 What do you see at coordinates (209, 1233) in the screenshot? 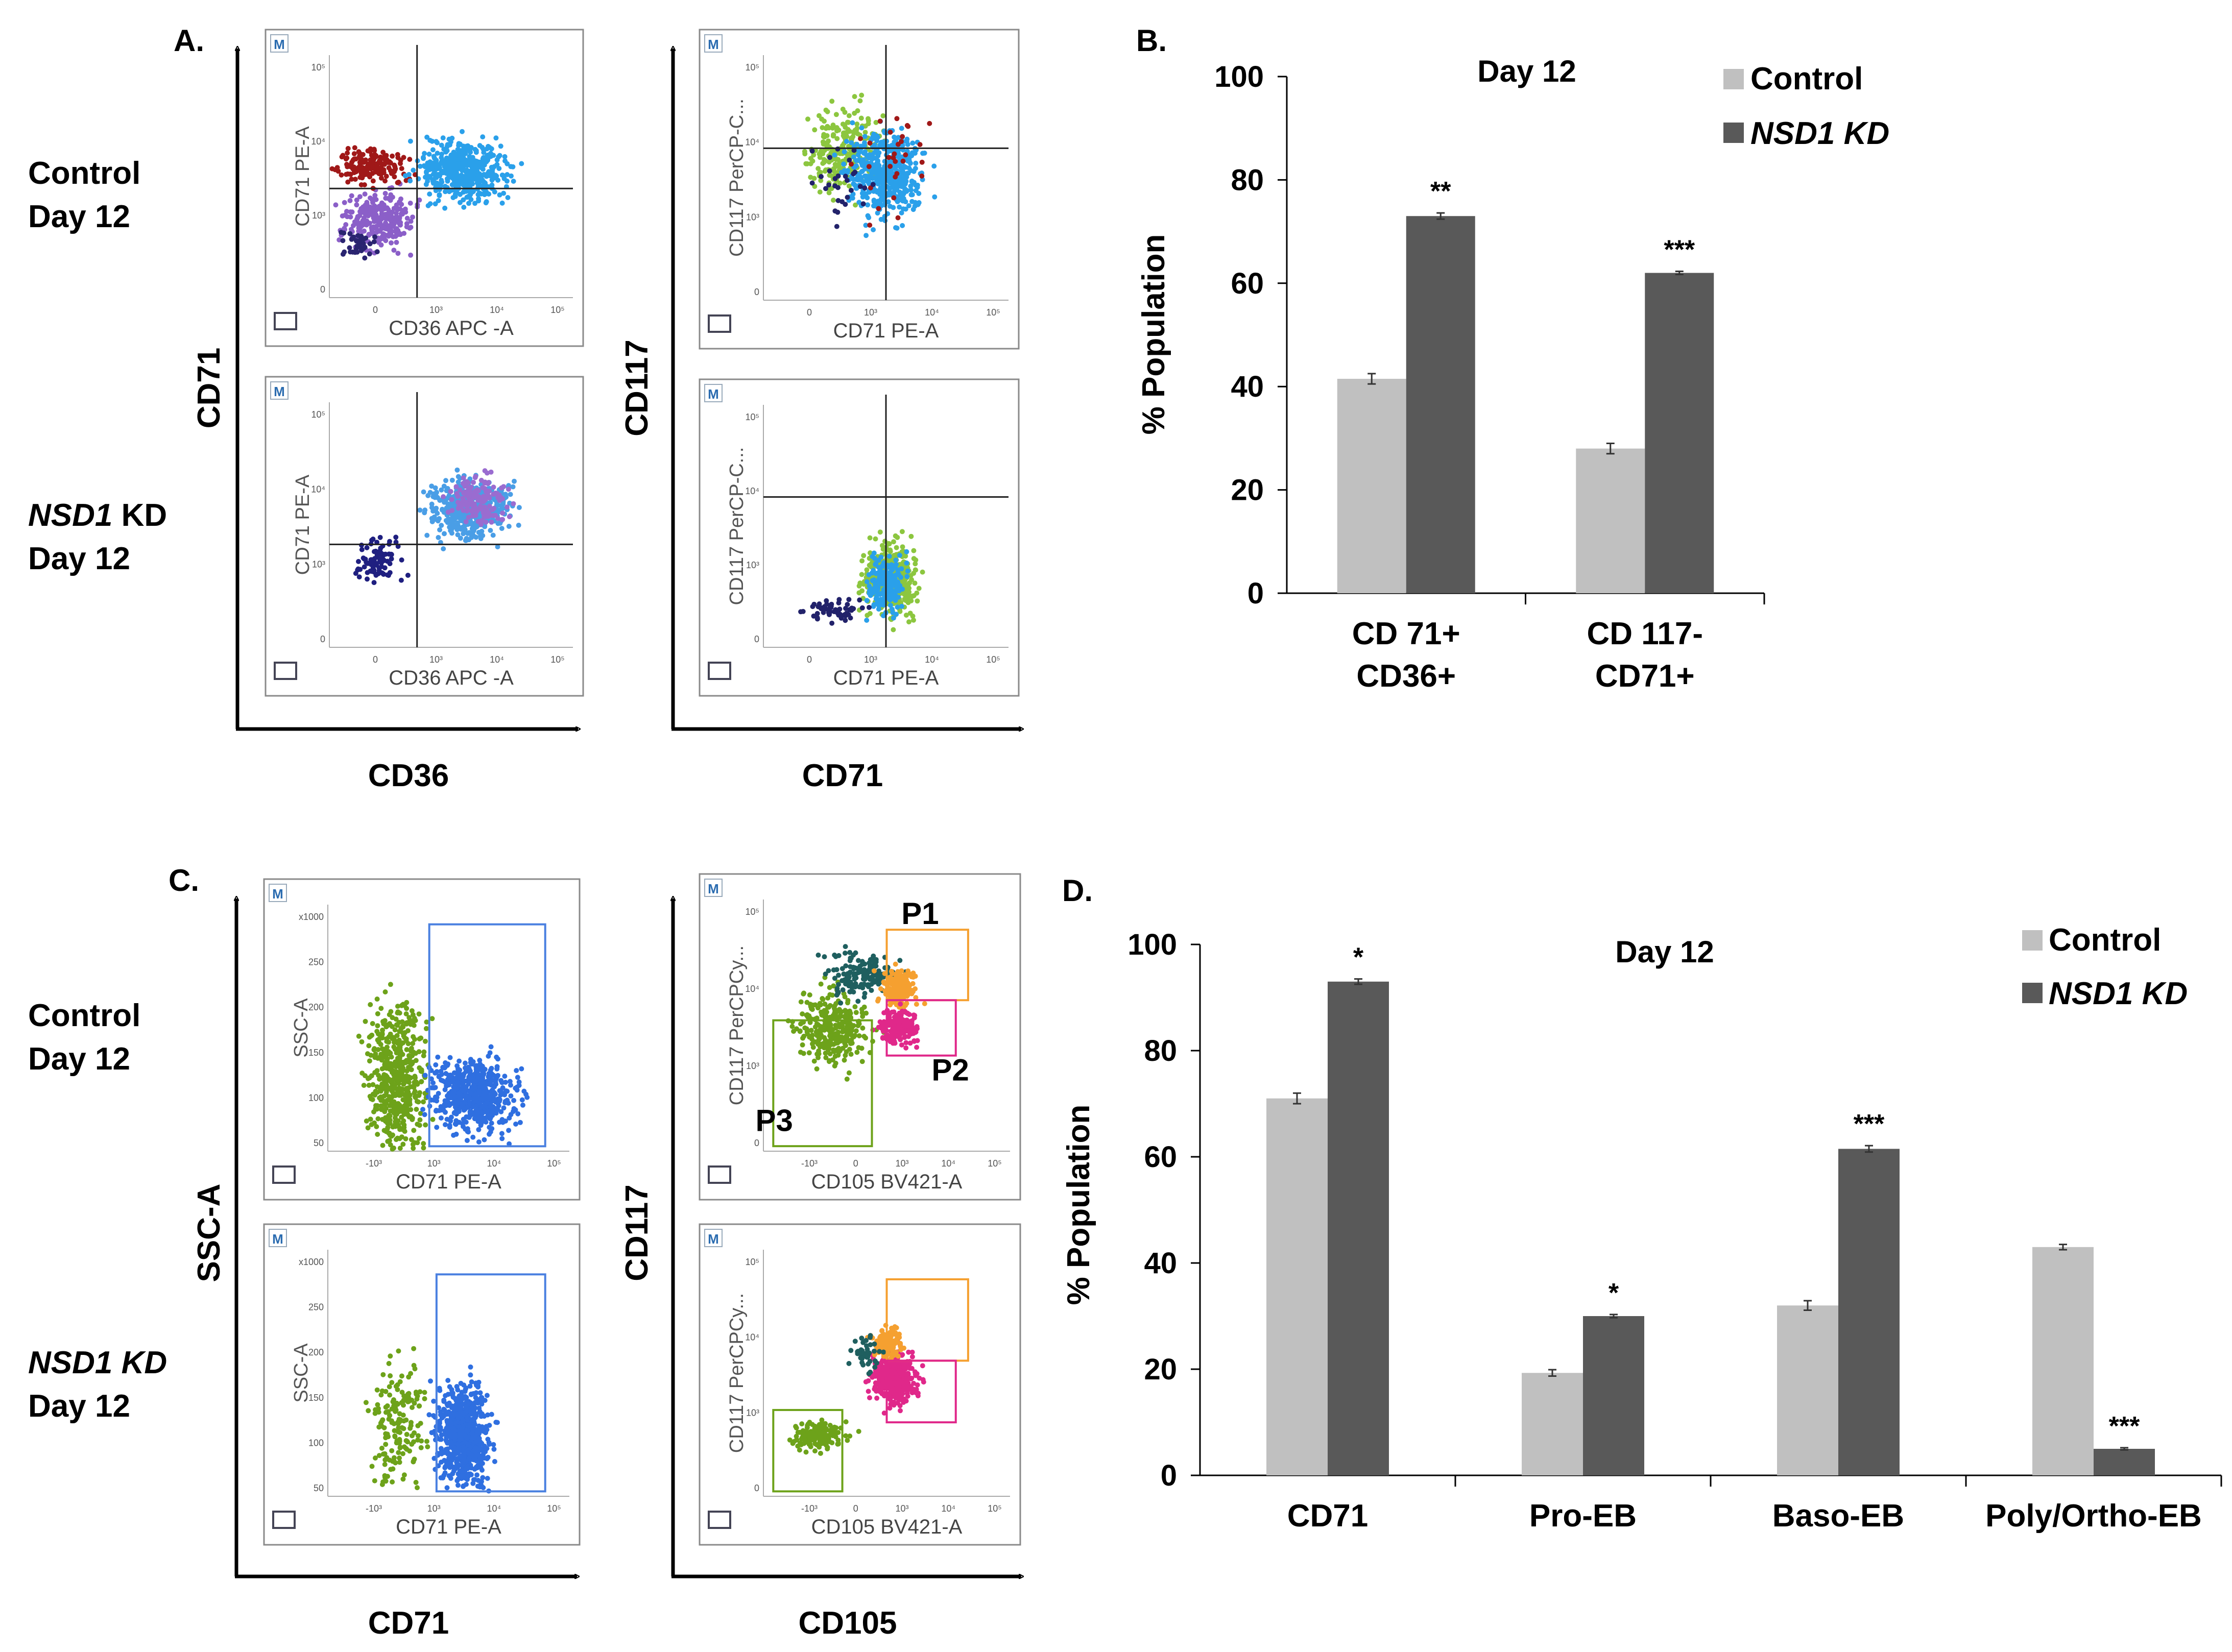
I see `panel-c-left-y-label: SSC-A` at bounding box center [209, 1233].